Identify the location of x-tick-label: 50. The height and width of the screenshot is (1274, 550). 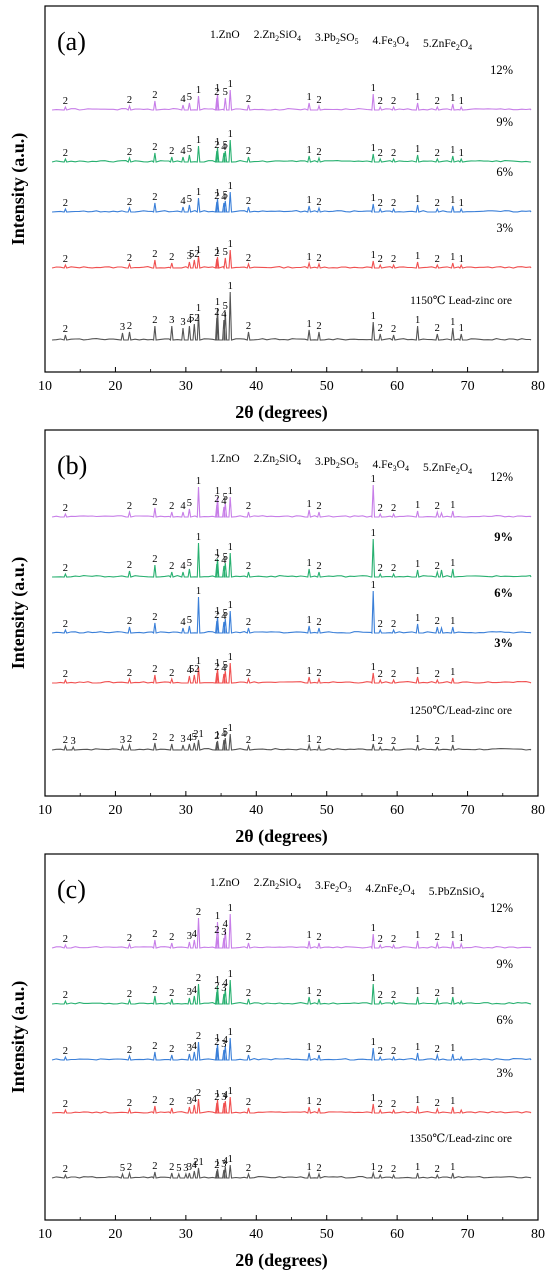
(327, 1234).